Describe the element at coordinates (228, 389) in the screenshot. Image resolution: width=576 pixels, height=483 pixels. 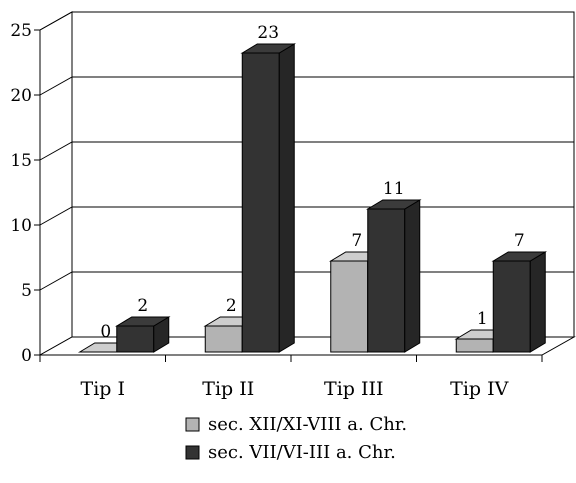
I see `x-tick-label: Tip II` at that location.